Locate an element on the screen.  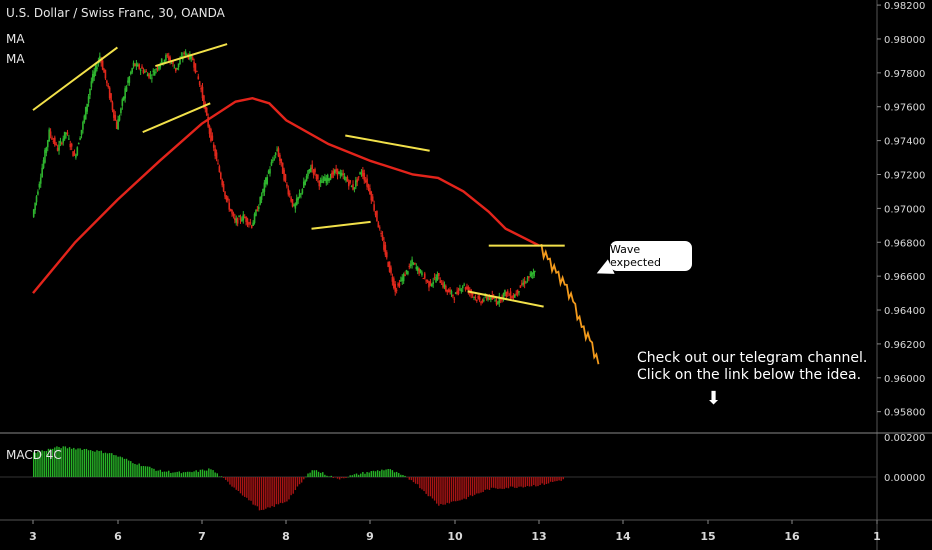
down-arrow-icon: ⬇ is located at coordinates (714, 398).